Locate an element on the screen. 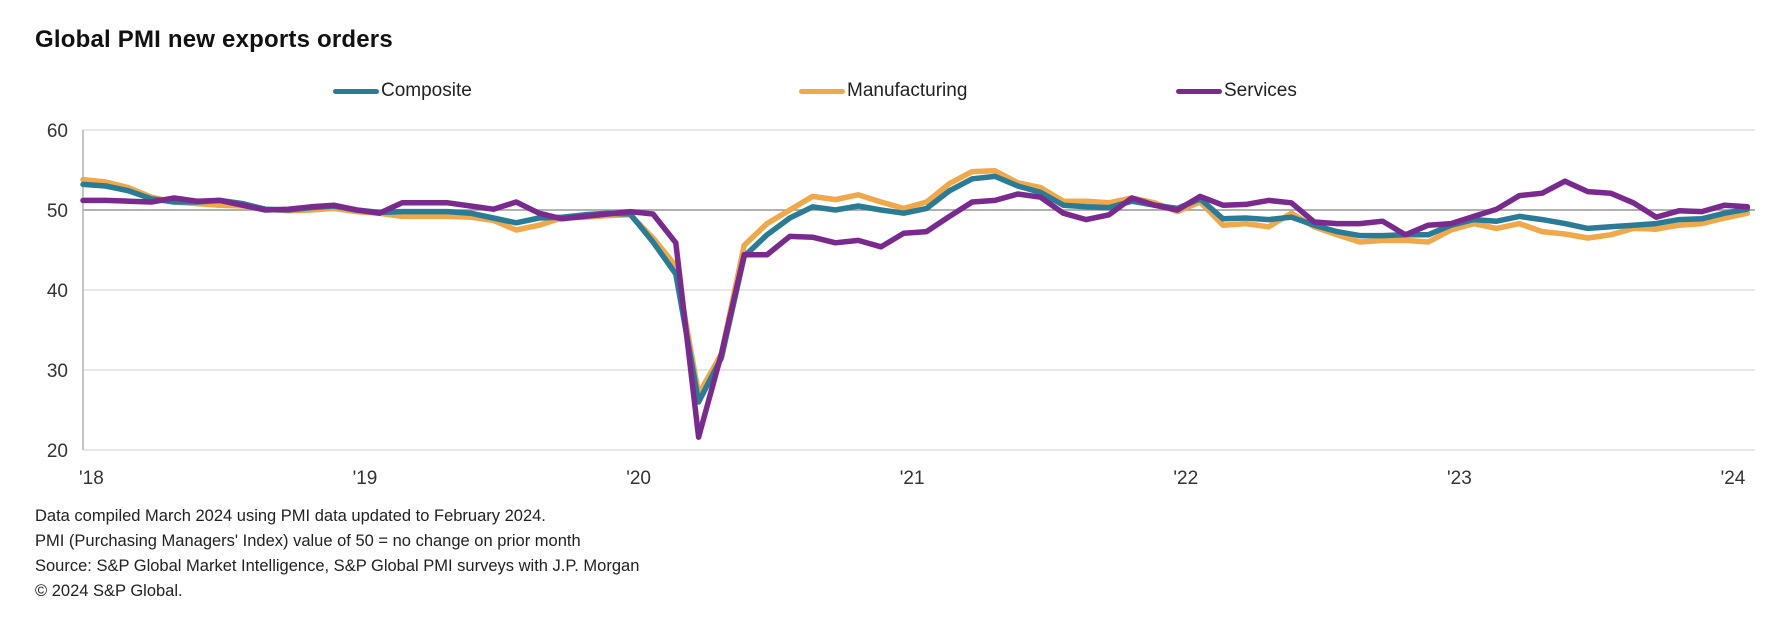 The image size is (1782, 632). x-tick-label: '21 is located at coordinates (912, 478).